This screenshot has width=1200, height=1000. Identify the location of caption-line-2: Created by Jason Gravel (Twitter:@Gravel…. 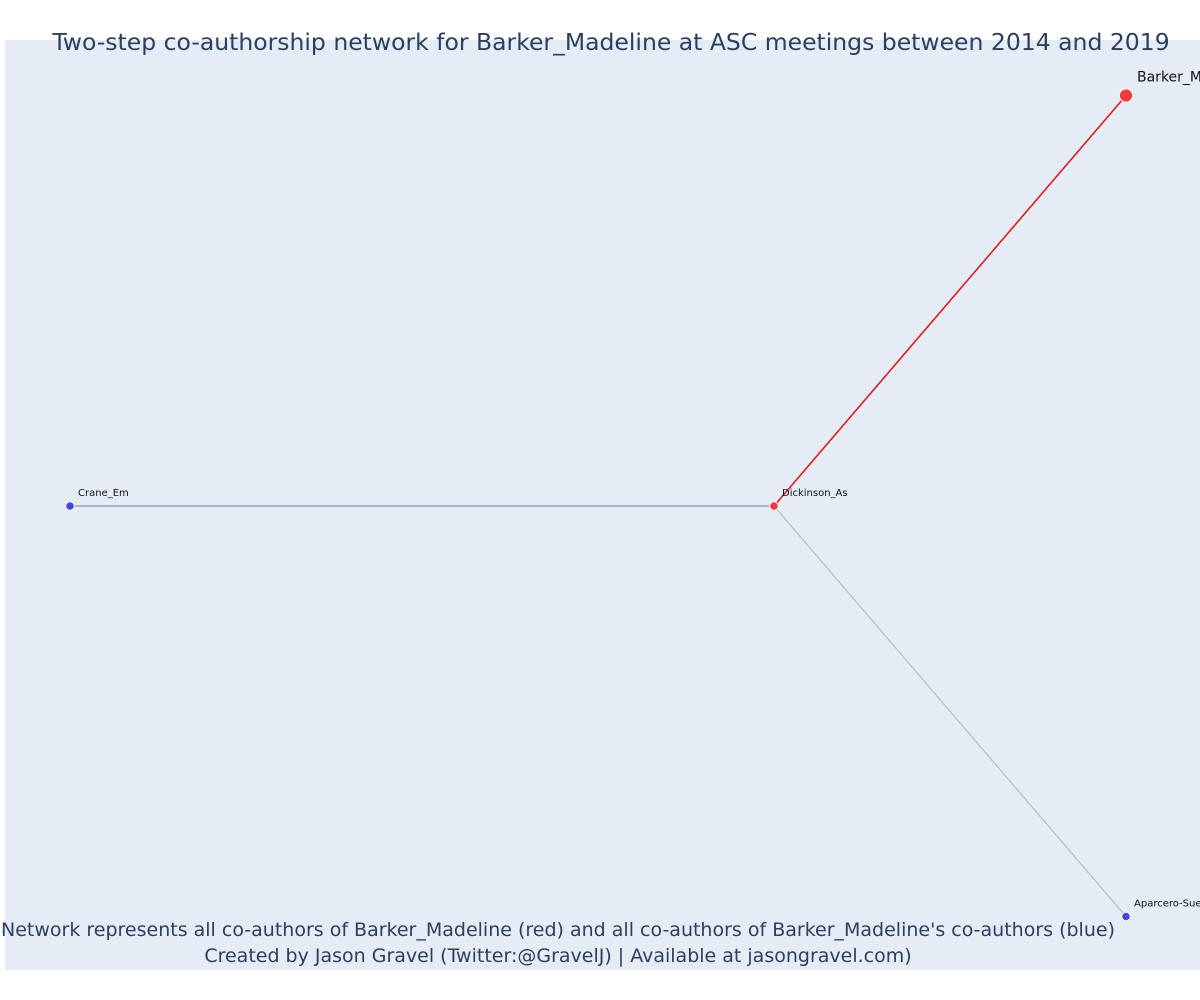
(558, 956).